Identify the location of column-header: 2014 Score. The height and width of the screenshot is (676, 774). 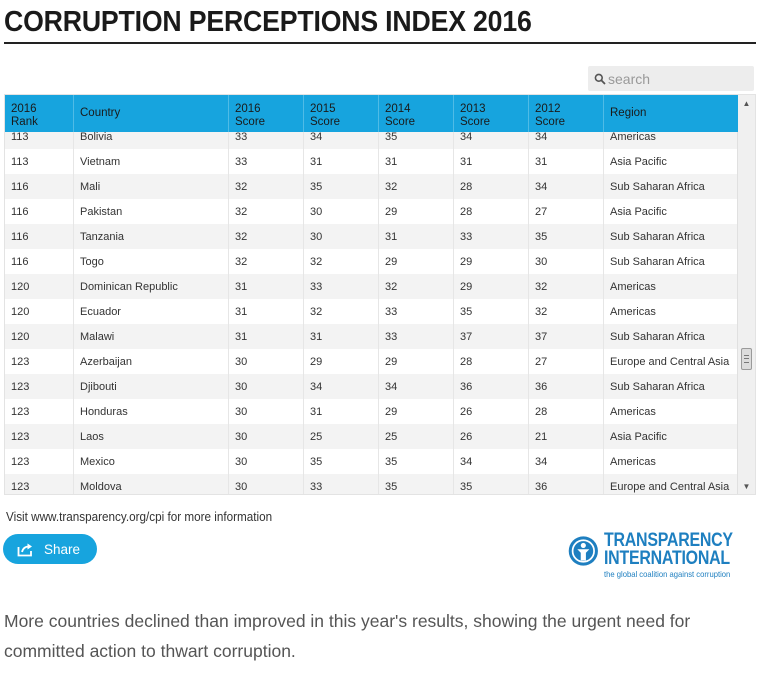
(416, 113).